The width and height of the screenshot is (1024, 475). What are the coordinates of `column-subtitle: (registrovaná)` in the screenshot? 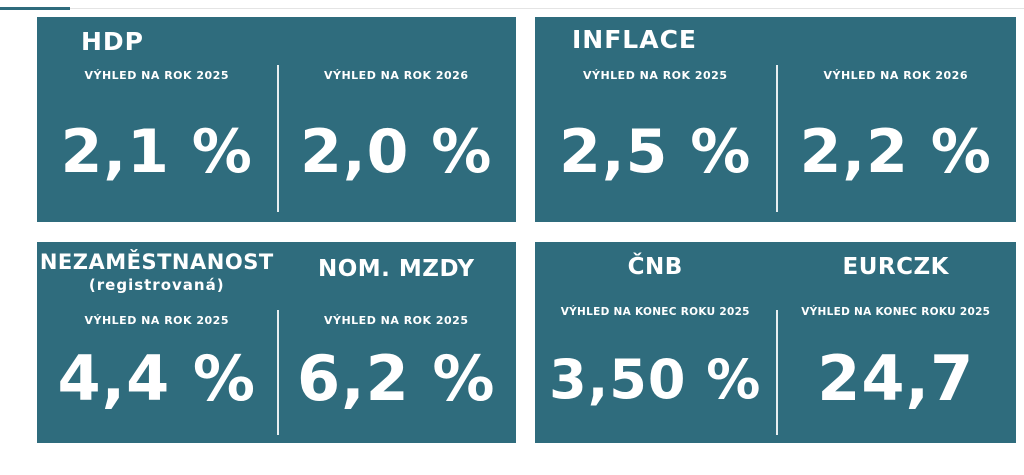 It's located at (156, 285).